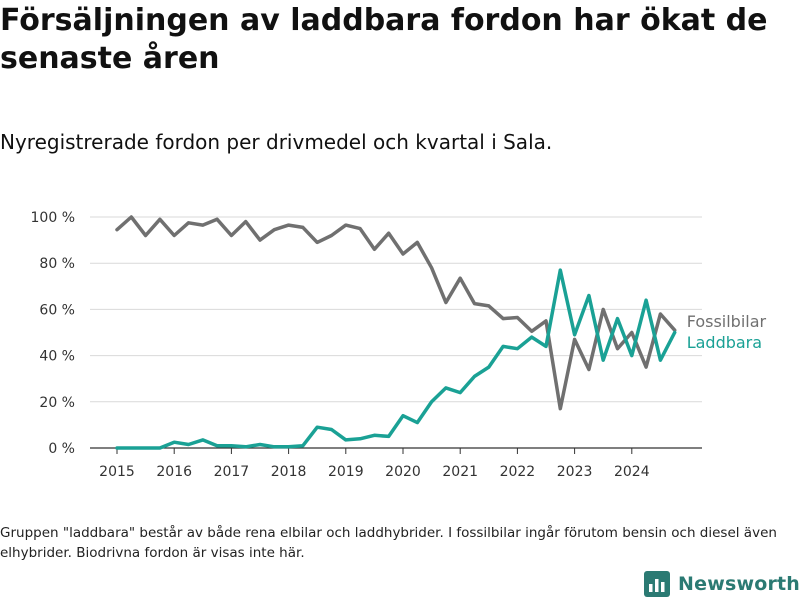  What do you see at coordinates (53, 333) in the screenshot?
I see `y-axis-ticks: 0 % 20 % 40 % 60 % 80 % 100 %` at bounding box center [53, 333].